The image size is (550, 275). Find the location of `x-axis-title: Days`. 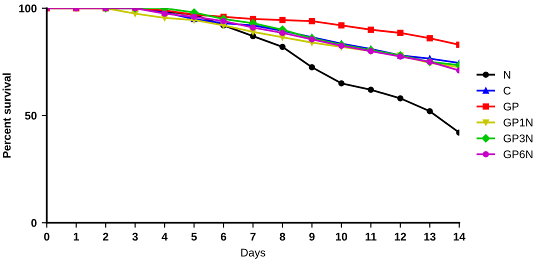

x-axis-title: Days is located at coordinates (253, 253).